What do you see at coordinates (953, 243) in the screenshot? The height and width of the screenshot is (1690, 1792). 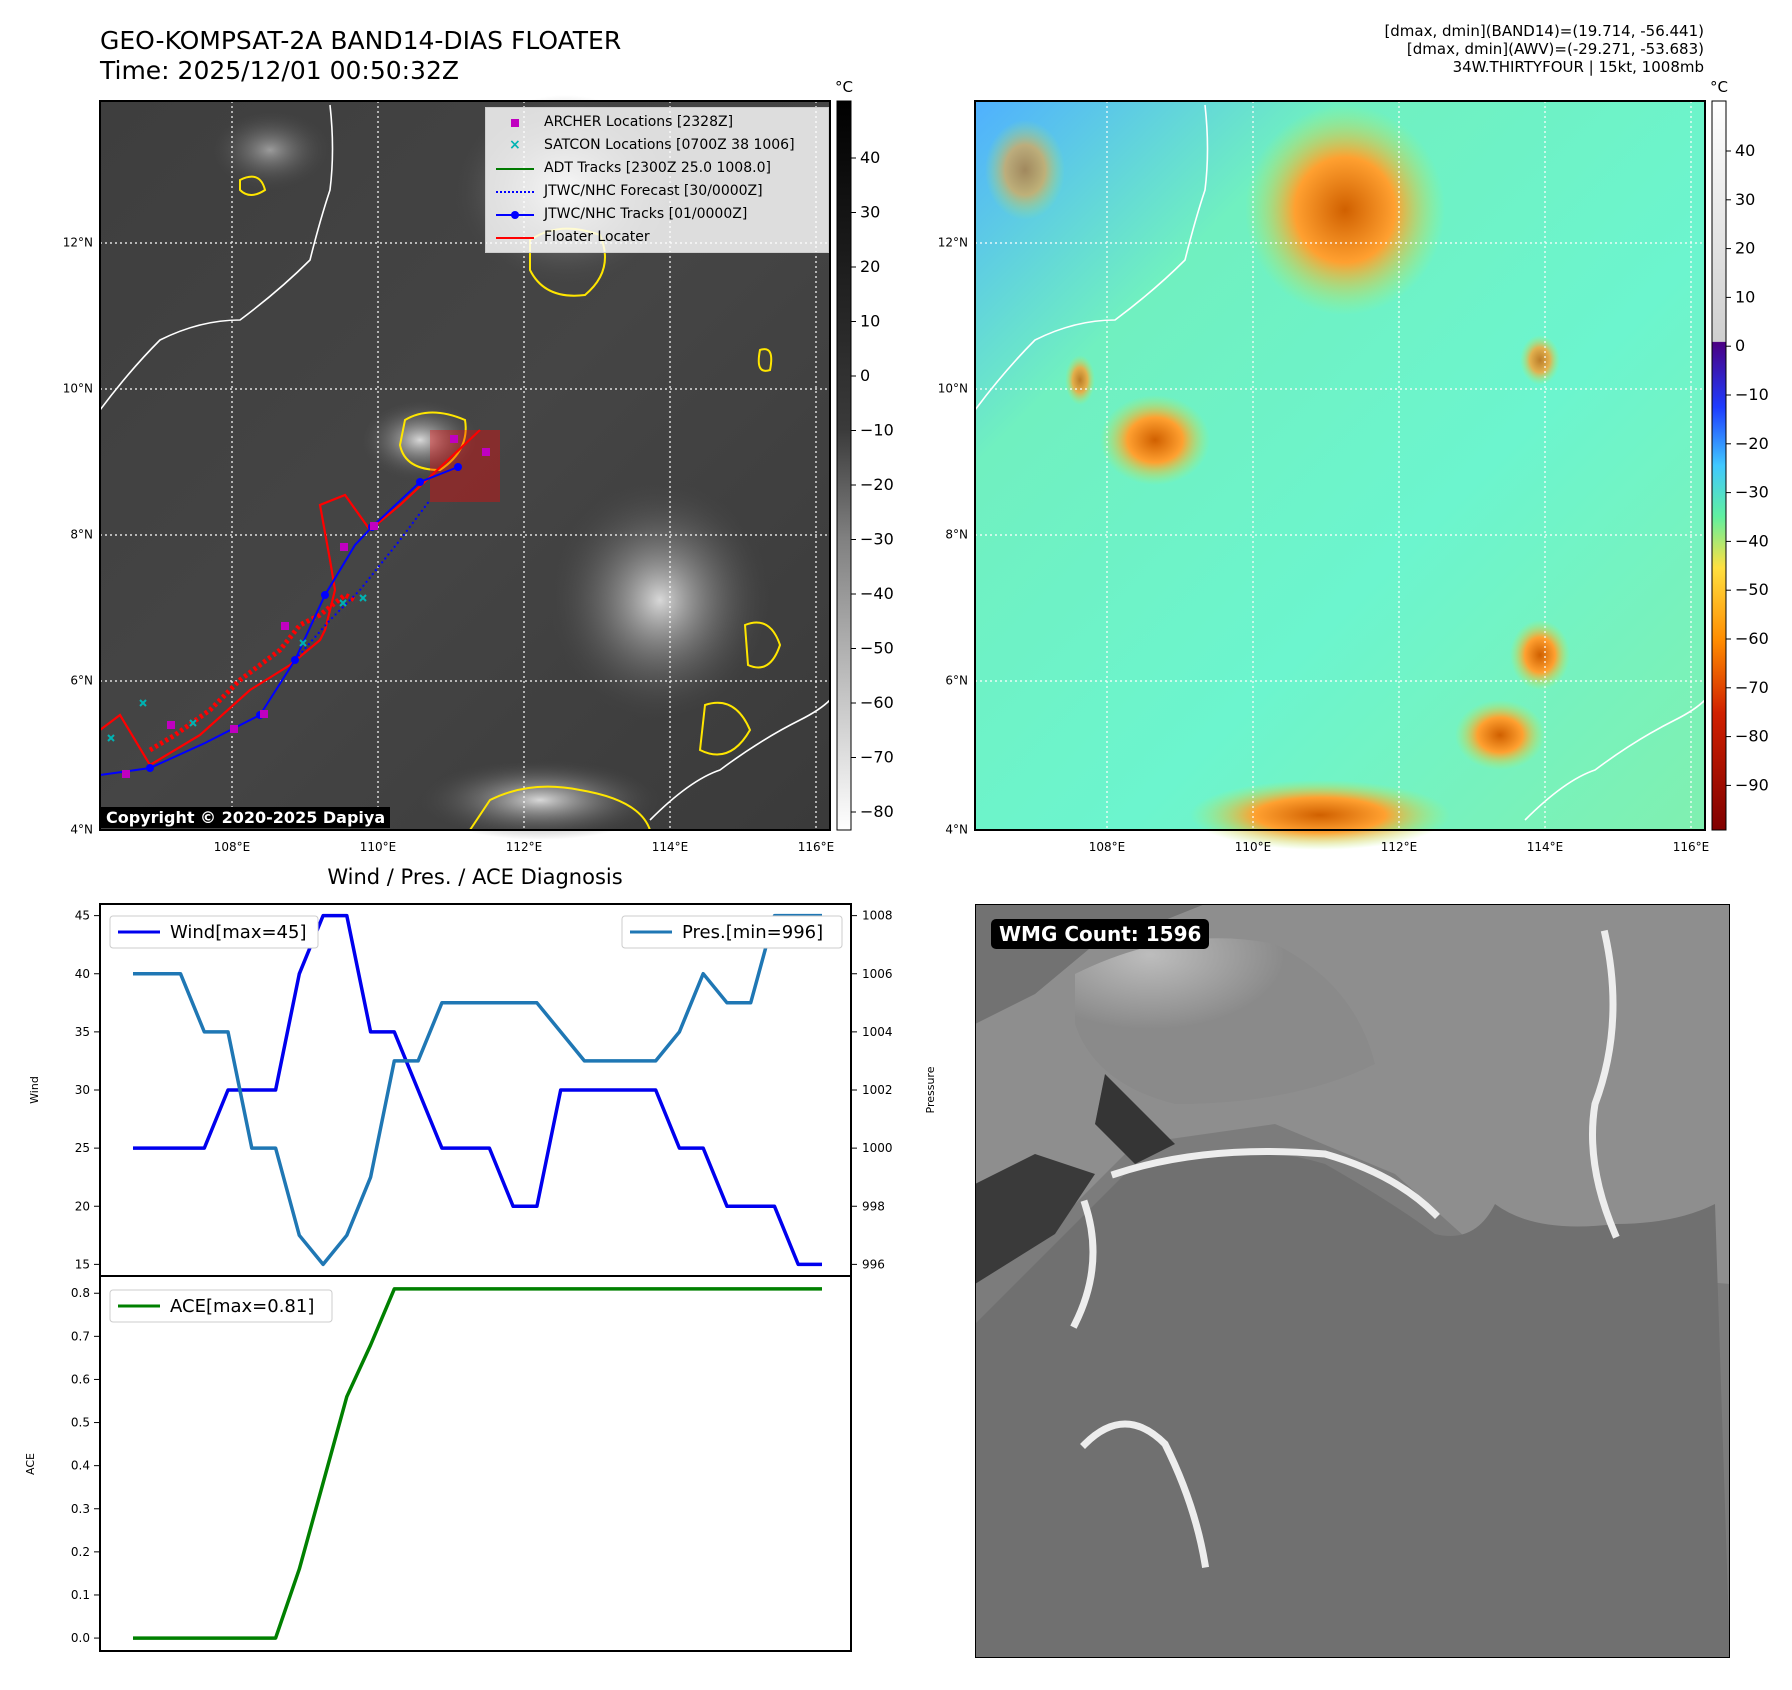 I see `awv-lat-label: 12°N` at bounding box center [953, 243].